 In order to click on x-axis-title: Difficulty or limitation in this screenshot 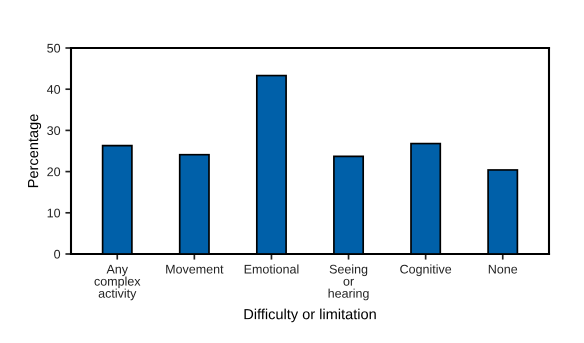, I will do `click(310, 315)`.